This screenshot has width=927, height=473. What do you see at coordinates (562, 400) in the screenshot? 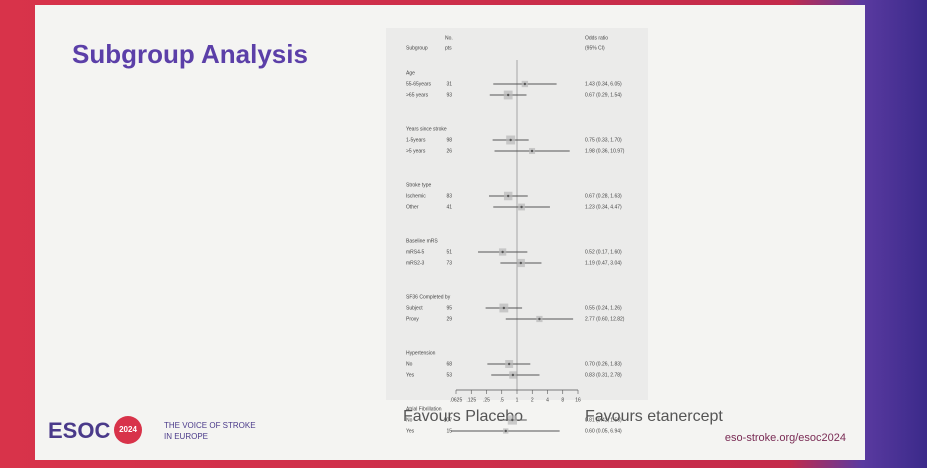
I see `x-tick-label: 8` at bounding box center [562, 400].